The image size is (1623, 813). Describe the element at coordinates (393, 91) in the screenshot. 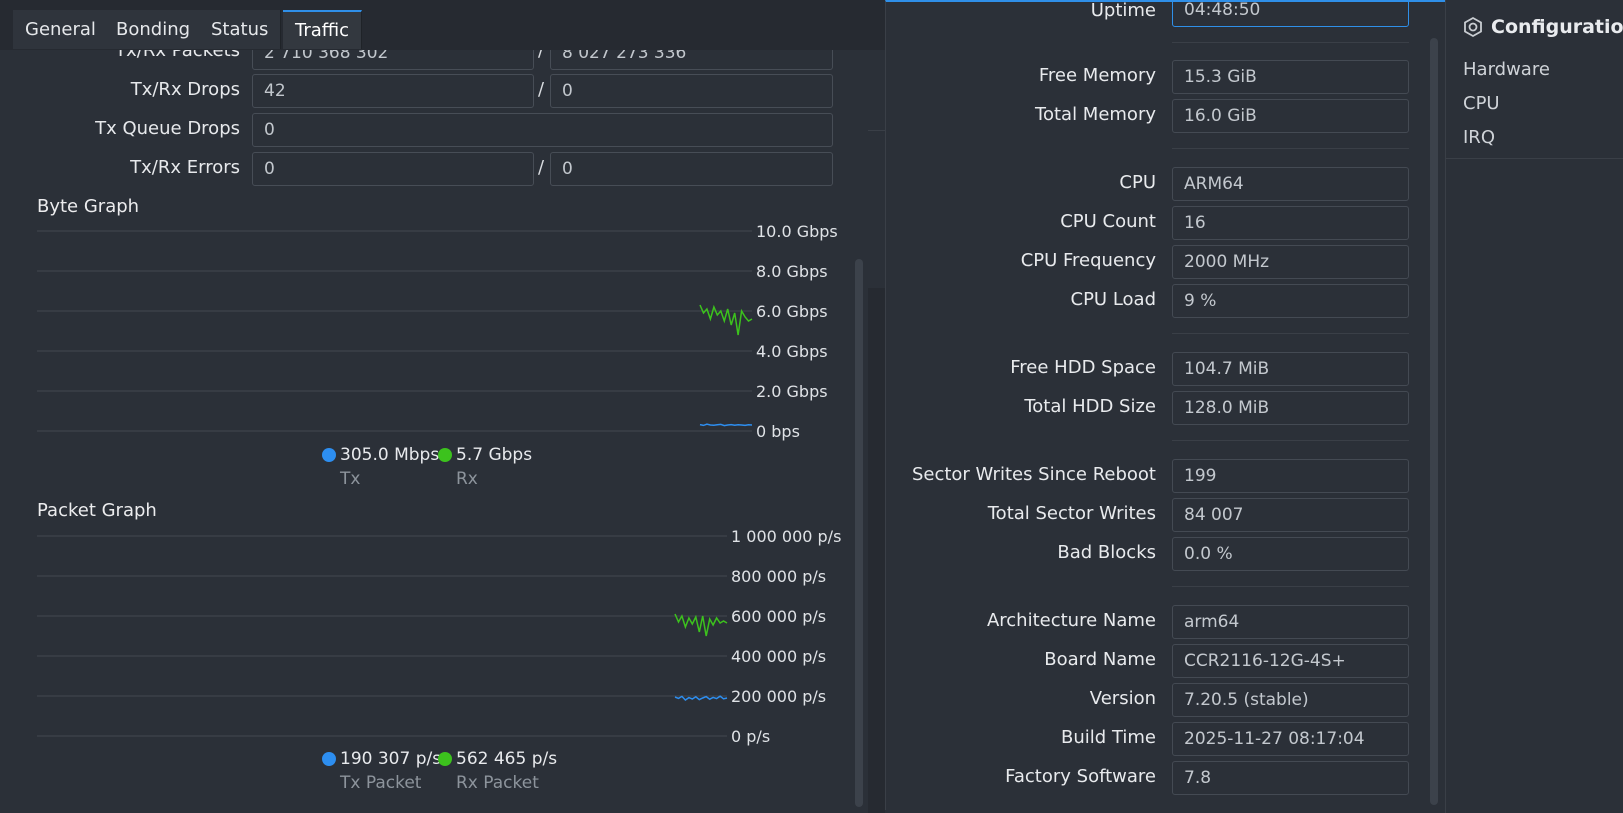

I see `tx-drops-field: 42` at that location.